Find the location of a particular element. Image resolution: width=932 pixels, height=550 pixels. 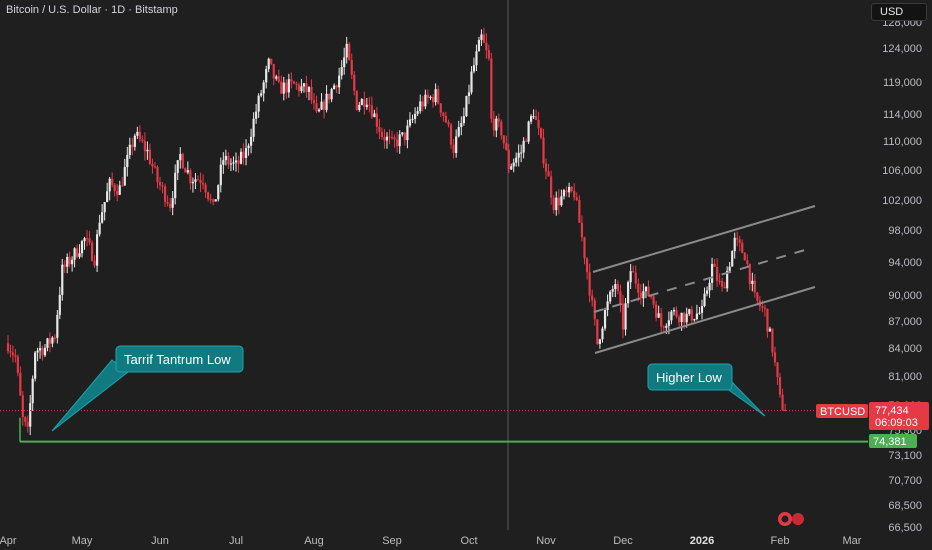

x-tick-label: May is located at coordinates (82, 541).